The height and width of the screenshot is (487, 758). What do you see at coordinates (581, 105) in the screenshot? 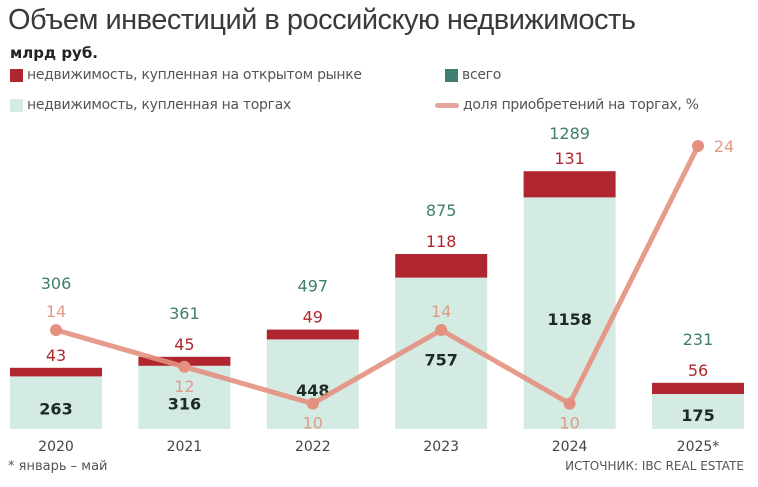
I see `legend-label: доля приобретений на торгах, %` at bounding box center [581, 105].